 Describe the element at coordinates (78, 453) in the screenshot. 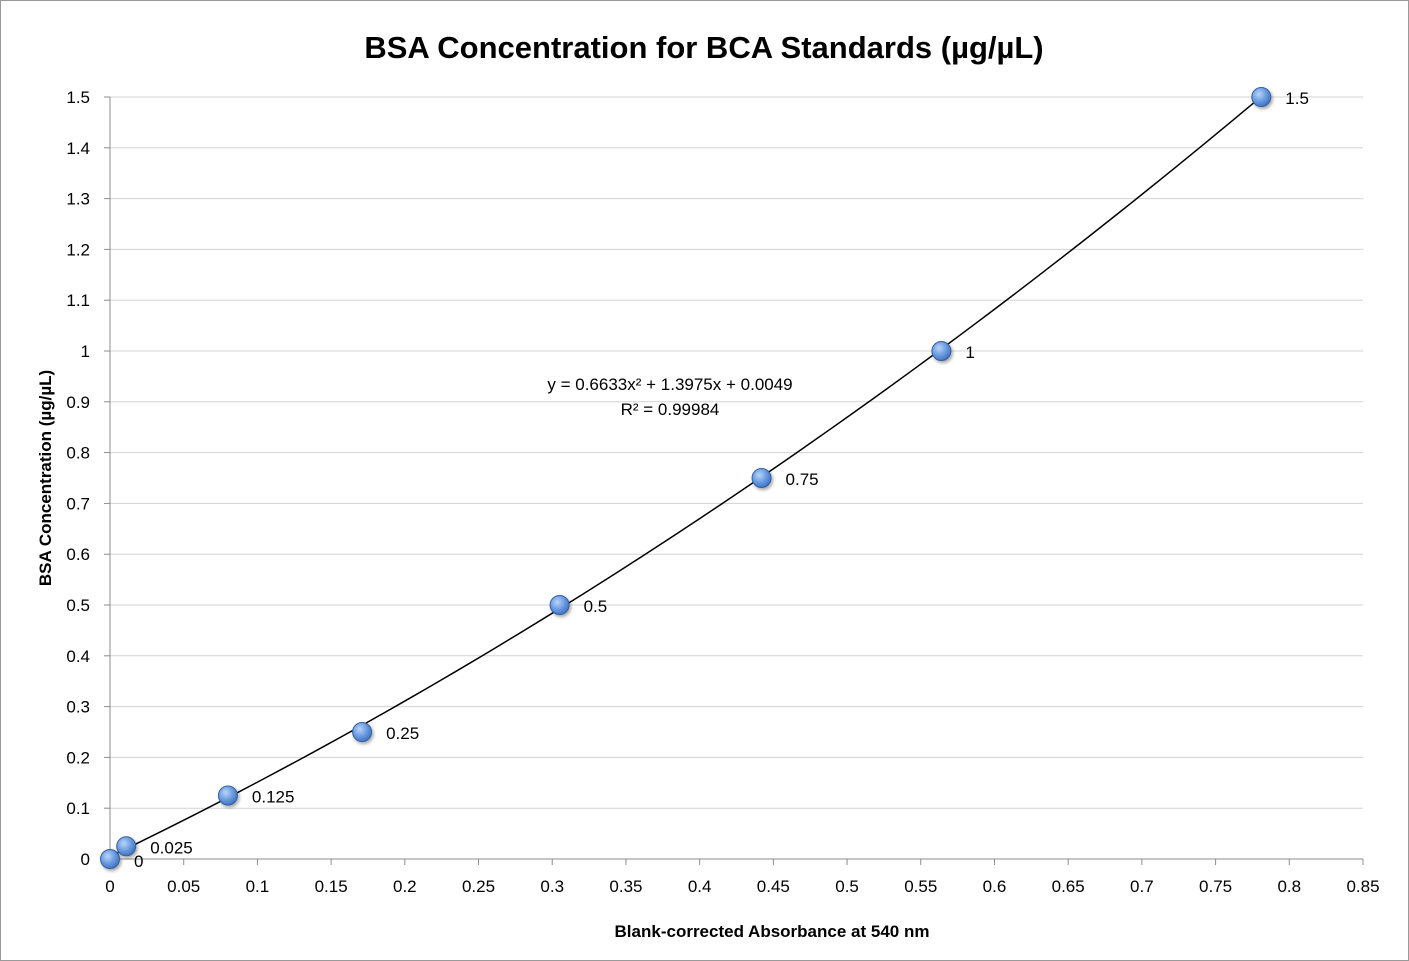

I see `y-tick-label: 0.8` at that location.